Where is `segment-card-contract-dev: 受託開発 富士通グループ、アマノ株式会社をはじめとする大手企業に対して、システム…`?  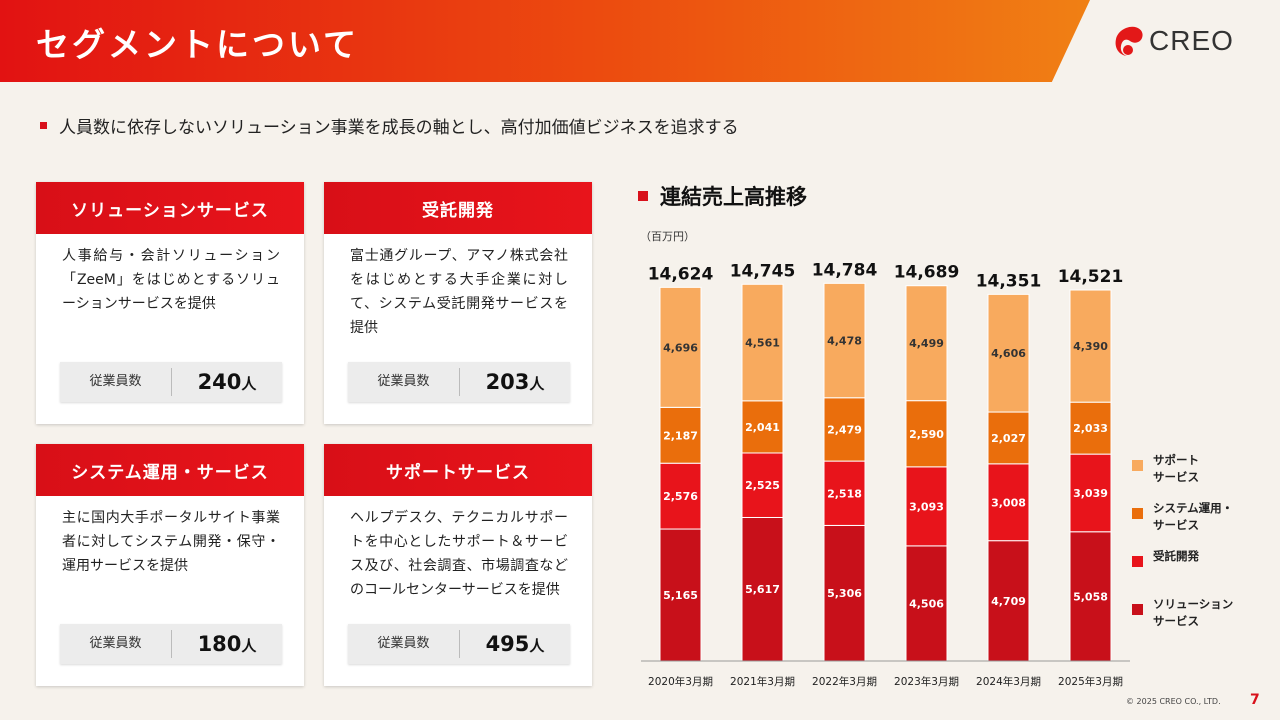 segment-card-contract-dev: 受託開発 富士通グループ、アマノ株式会社をはじめとする大手企業に対して、システム… is located at coordinates (458, 303).